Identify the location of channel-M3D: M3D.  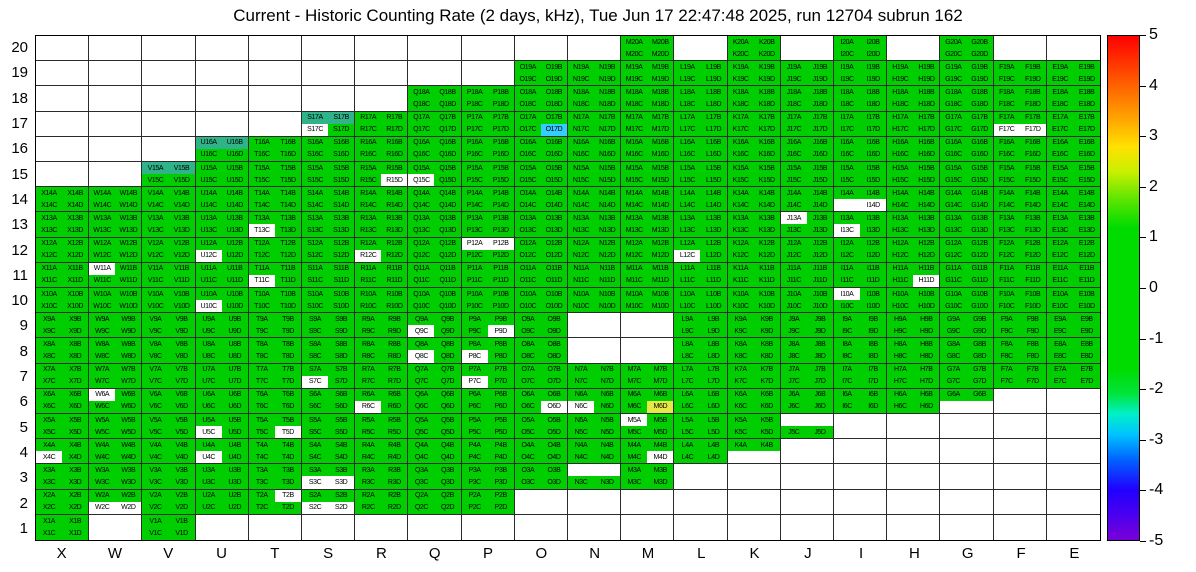
(660, 482).